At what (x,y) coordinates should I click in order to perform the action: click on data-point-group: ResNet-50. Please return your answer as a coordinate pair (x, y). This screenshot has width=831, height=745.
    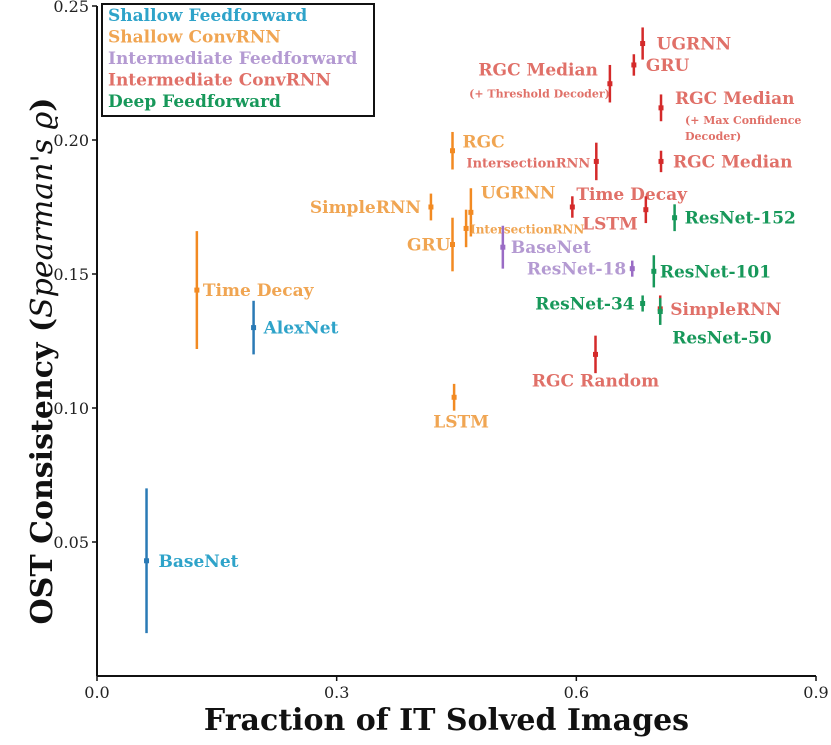
    Looking at the image, I should click on (714, 323).